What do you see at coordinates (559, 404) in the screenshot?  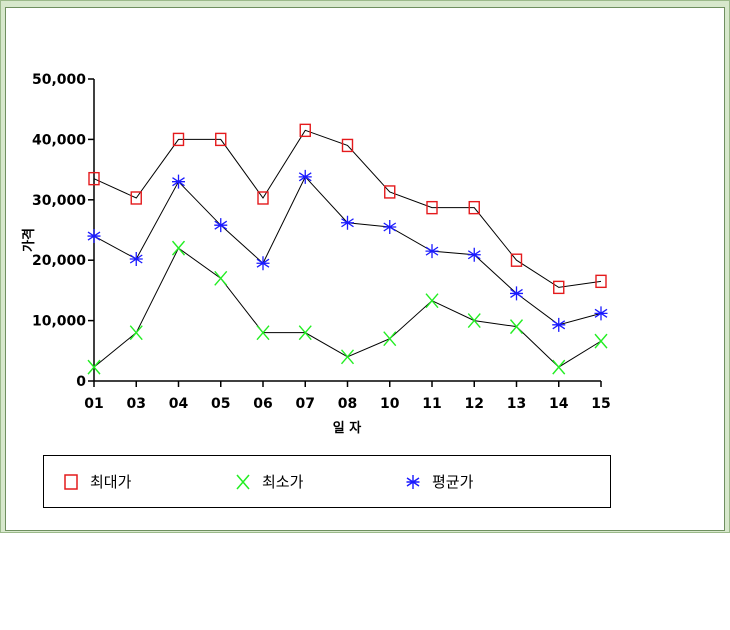 I see `x-tick-label: 14` at bounding box center [559, 404].